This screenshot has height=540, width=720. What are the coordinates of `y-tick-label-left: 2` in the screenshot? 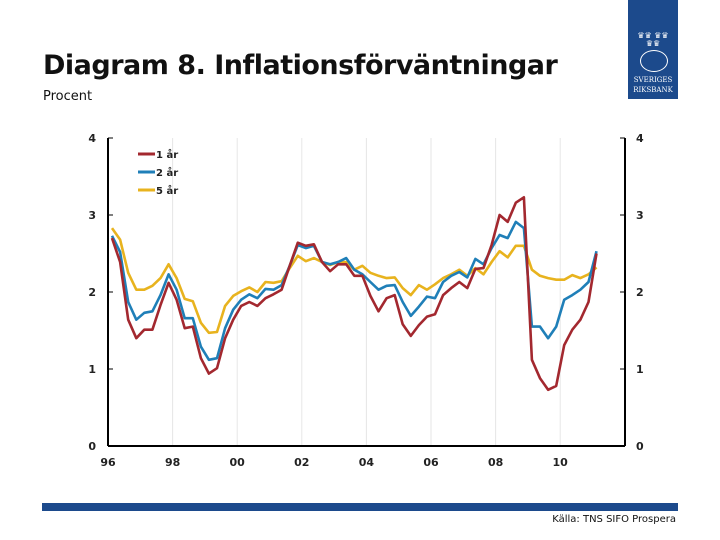 It's located at (92, 292).